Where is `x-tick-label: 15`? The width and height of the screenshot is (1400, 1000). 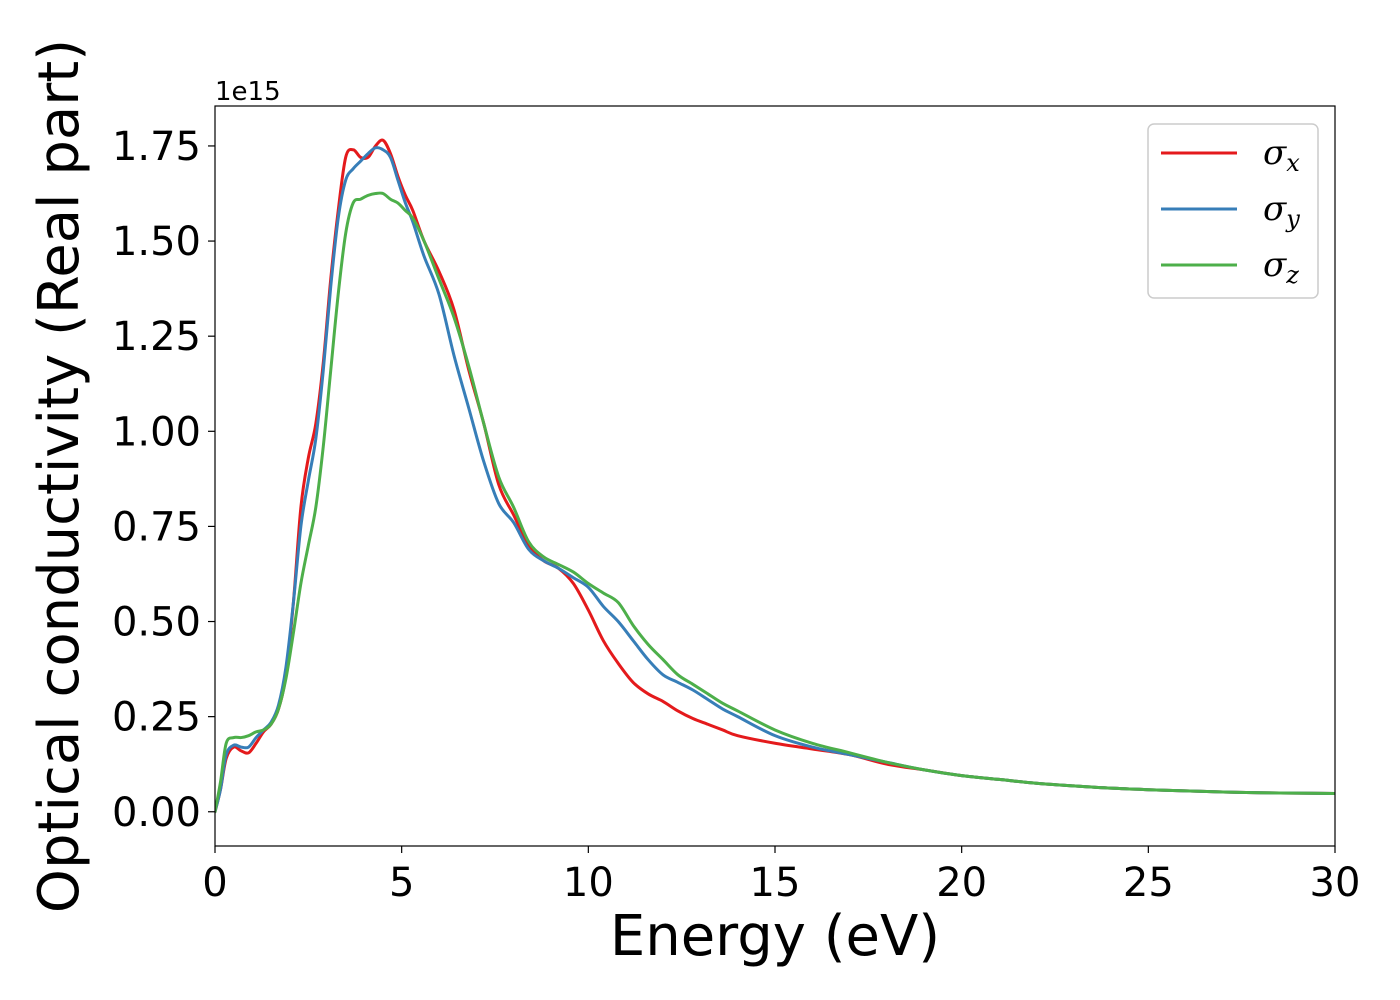 x-tick-label: 15 is located at coordinates (775, 883).